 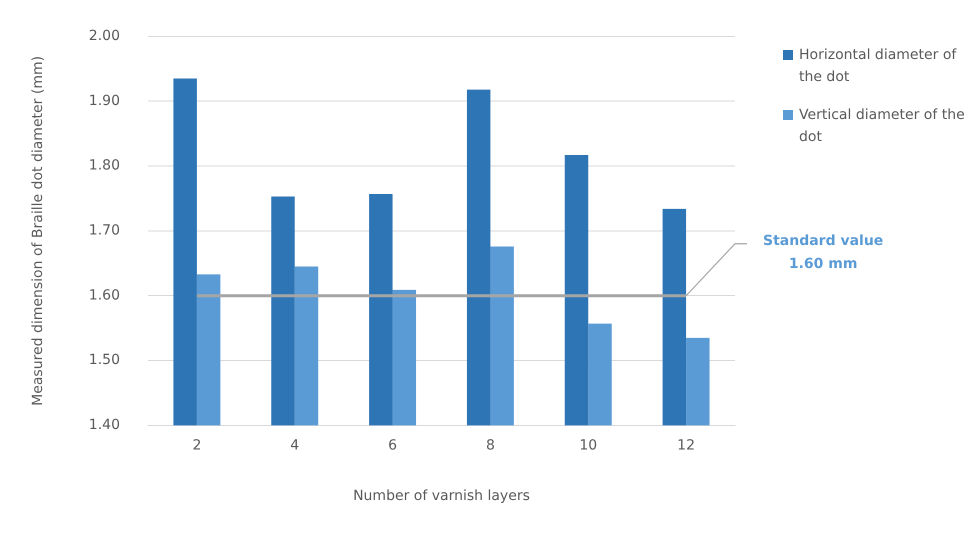 I want to click on x-tick-label: 10, so click(x=588, y=445).